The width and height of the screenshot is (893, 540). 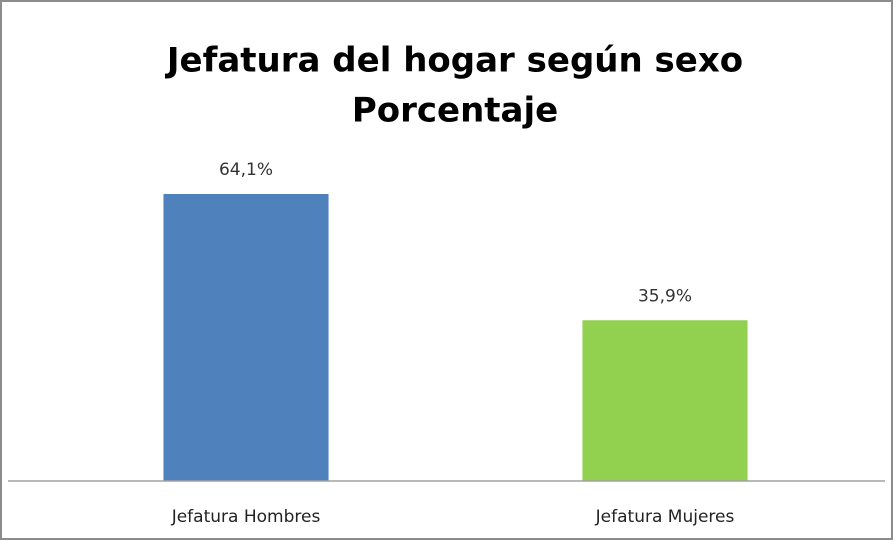 I want to click on x-tick-label: Jefatura Mujeres, so click(x=665, y=517).